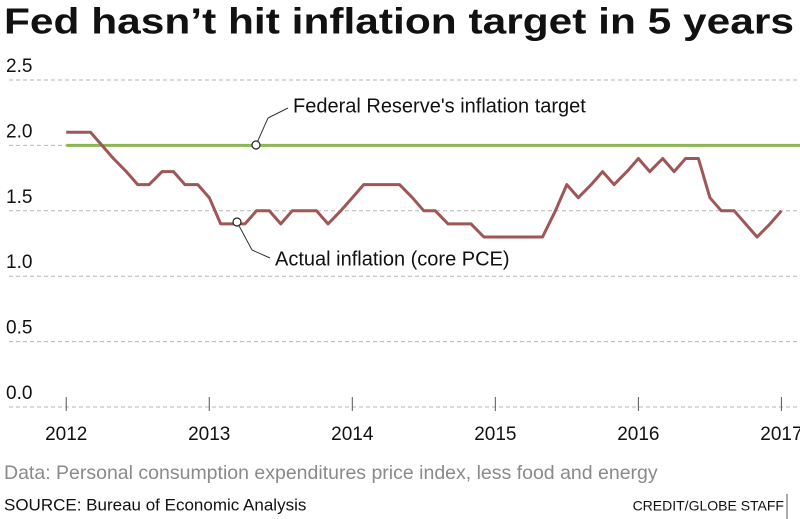 The height and width of the screenshot is (519, 800). What do you see at coordinates (495, 434) in the screenshot?
I see `x-tick-label: 2015` at bounding box center [495, 434].